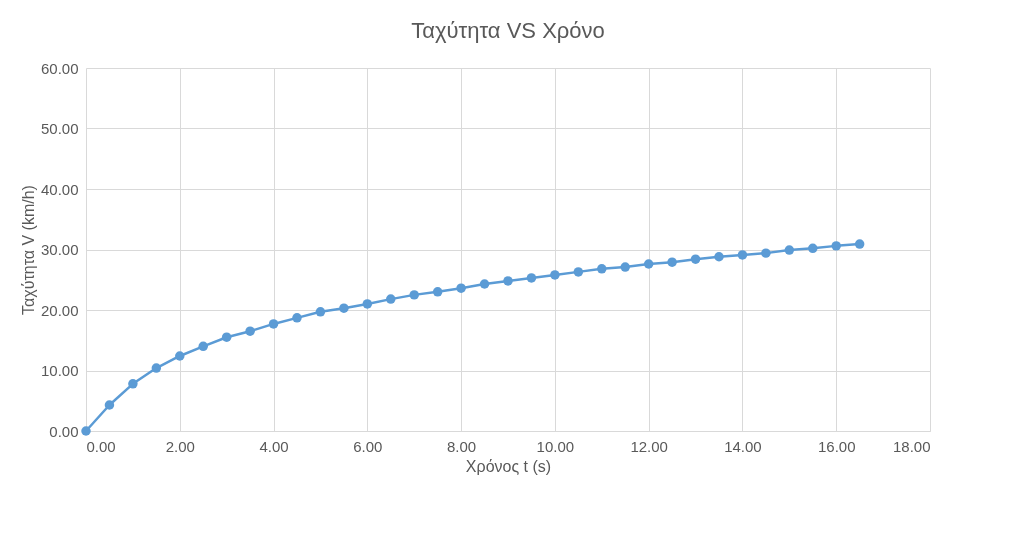 The height and width of the screenshot is (539, 1019). I want to click on chart-title: Ταχύτητα VS Χρόνο, so click(508, 30).